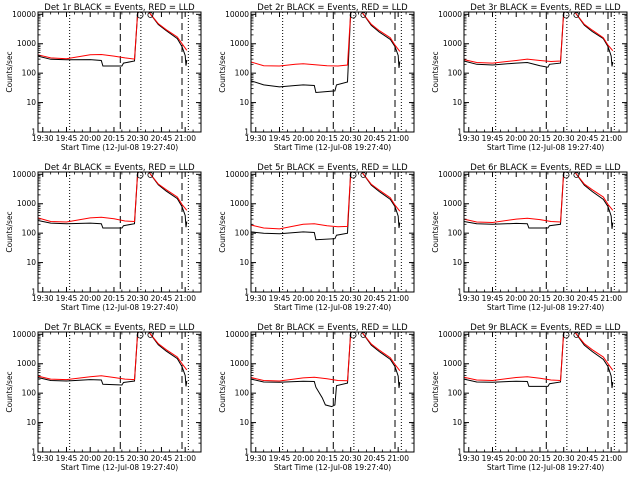  Describe the element at coordinates (280, 298) in the screenshot. I see `subplot-5-xtick-label-1: 19:45` at that location.